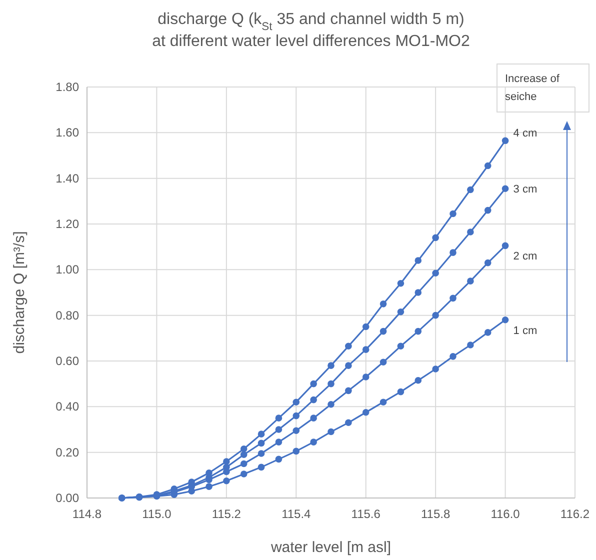 This screenshot has height=560, width=596. What do you see at coordinates (68, 133) in the screenshot?
I see `y-tick-label: 1.60` at bounding box center [68, 133].